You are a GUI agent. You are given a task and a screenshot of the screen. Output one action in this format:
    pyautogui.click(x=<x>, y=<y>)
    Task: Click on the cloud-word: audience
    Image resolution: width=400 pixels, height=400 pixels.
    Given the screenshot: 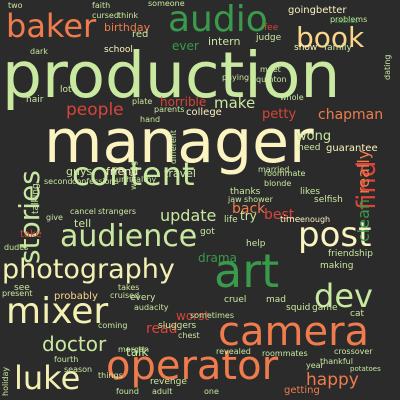 What is the action you would take?
    pyautogui.click(x=129, y=236)
    